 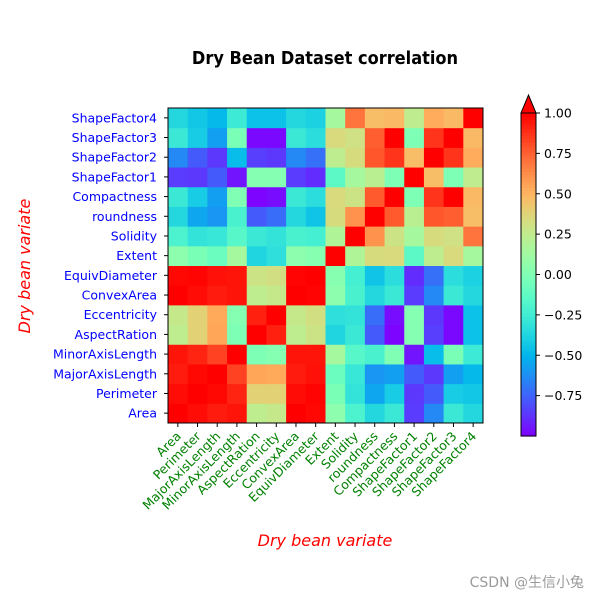 What do you see at coordinates (256, 236) in the screenshot?
I see `heatmap-cell-Solidity-AspectRation` at bounding box center [256, 236].